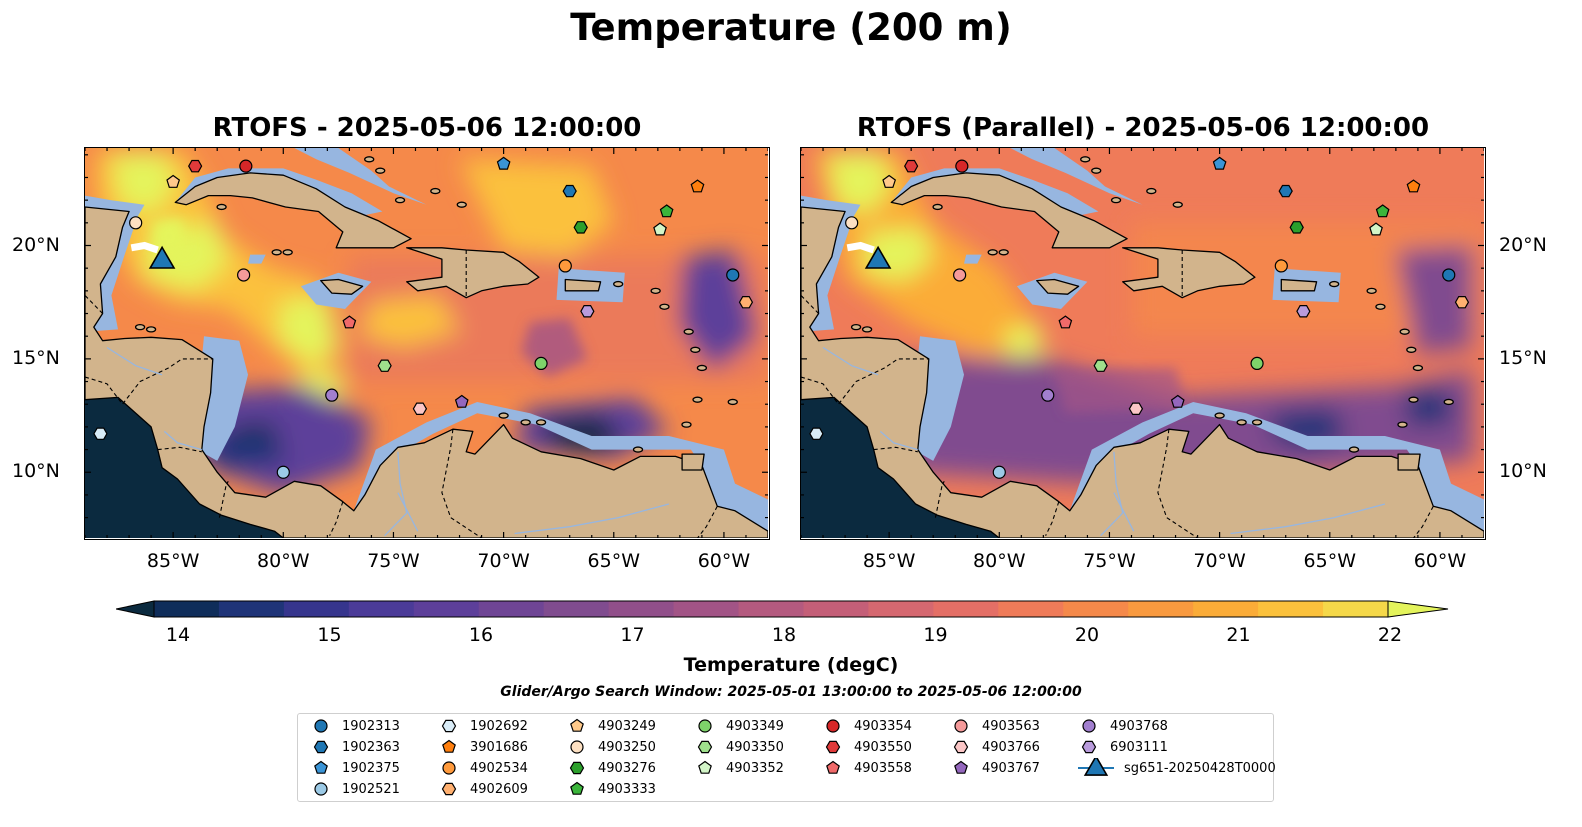  I want to click on panel-title-rtofs-parallel: RTOFS (Parallel) - 2025-05-06 12:00:00, so click(1143, 128).